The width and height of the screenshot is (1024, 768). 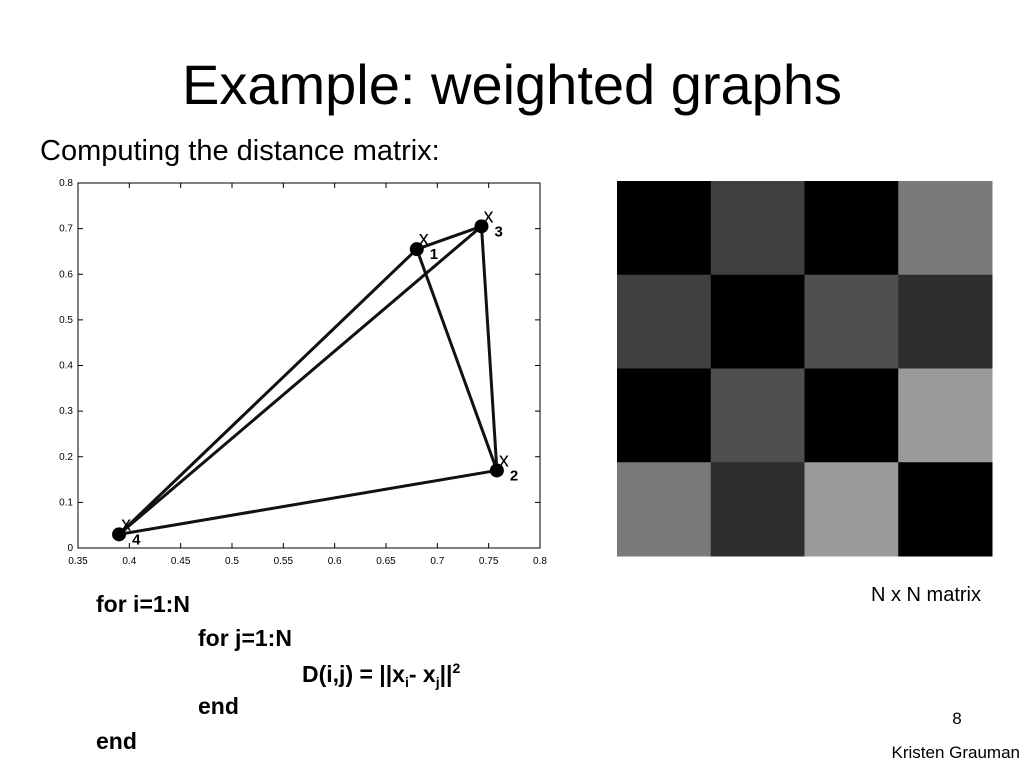 I want to click on code-line: for j=1:N, so click(x=245, y=638).